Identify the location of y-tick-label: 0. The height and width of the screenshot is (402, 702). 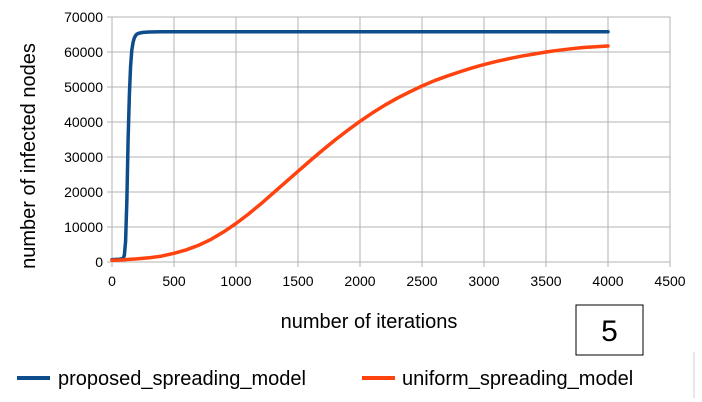
(99, 262).